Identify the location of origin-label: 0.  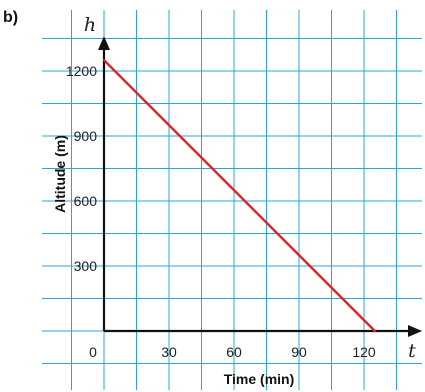
(93, 352).